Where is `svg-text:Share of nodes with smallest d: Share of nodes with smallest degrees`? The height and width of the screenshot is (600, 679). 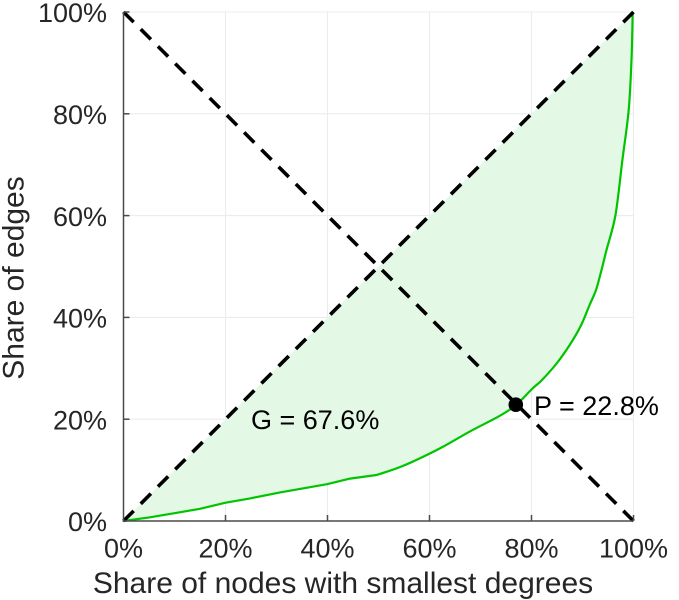 svg-text:Share of nodes with smallest d: Share of nodes with smallest degrees is located at coordinates (343, 583).